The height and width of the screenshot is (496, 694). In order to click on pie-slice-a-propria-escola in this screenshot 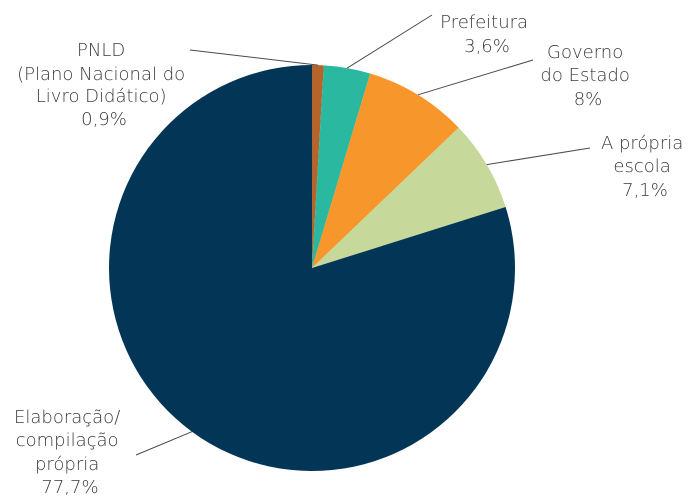, I will do `click(409, 197)`.